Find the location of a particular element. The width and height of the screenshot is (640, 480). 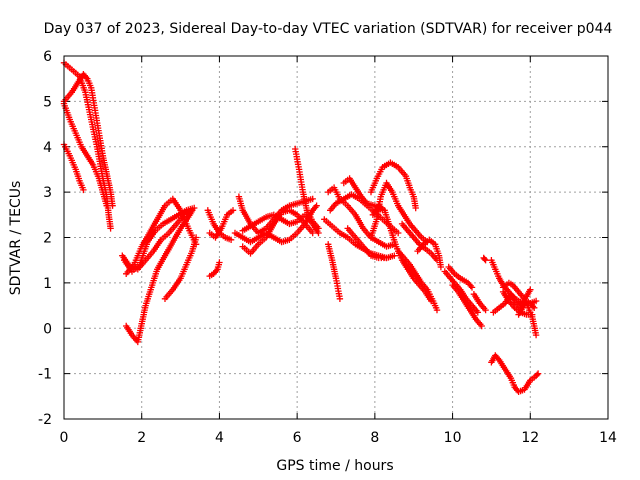

y-tick-label: 3 is located at coordinates (47, 193).